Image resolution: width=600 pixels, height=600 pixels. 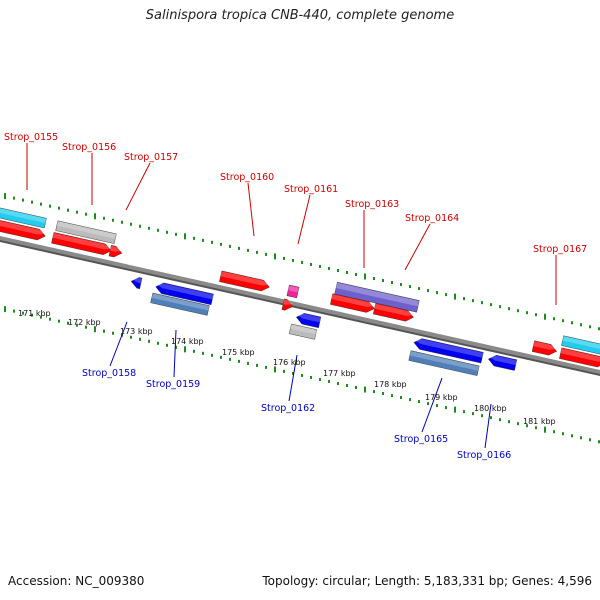 I want to click on scale-label: 171 kbp, so click(x=34, y=313).